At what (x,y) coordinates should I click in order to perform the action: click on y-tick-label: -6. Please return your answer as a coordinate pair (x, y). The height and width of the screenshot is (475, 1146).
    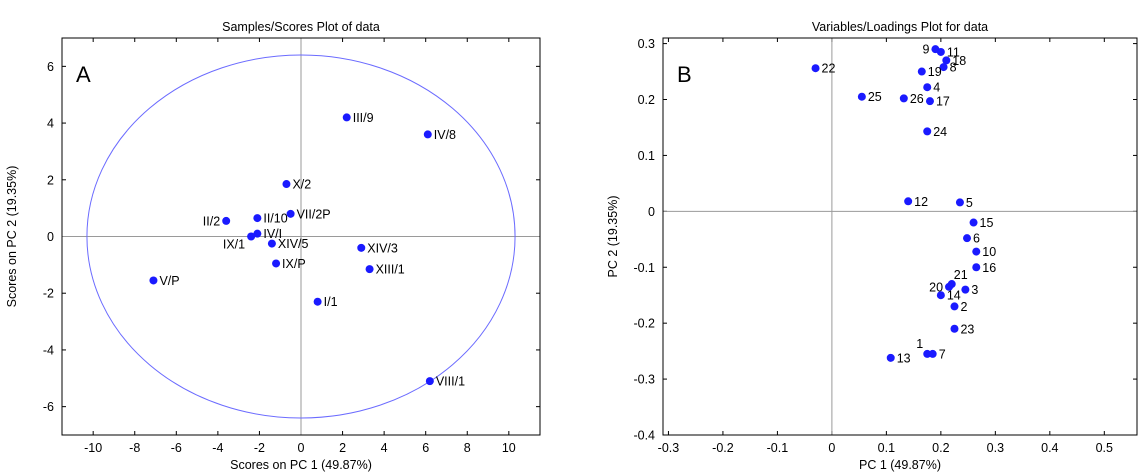
    Looking at the image, I should click on (48, 407).